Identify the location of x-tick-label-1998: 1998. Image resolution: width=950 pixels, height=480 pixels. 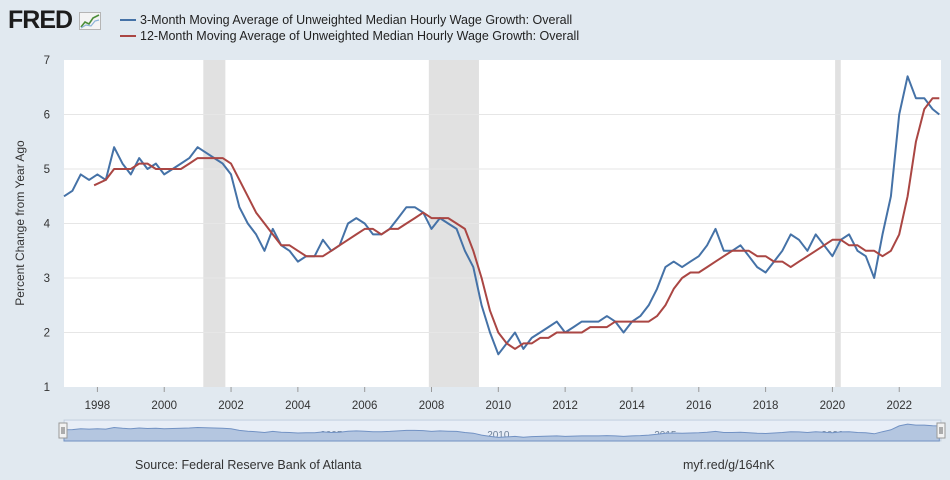
(98, 406).